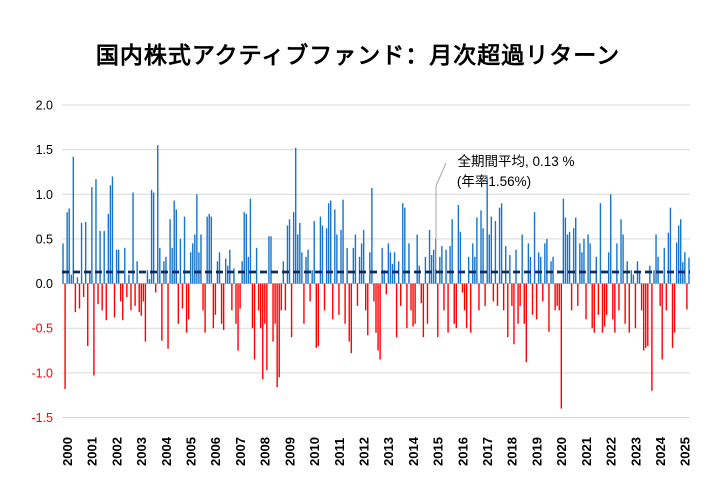 This screenshot has height=500, width=716. Describe the element at coordinates (586, 451) in the screenshot. I see `x-tick-label-2021: 2021` at that location.